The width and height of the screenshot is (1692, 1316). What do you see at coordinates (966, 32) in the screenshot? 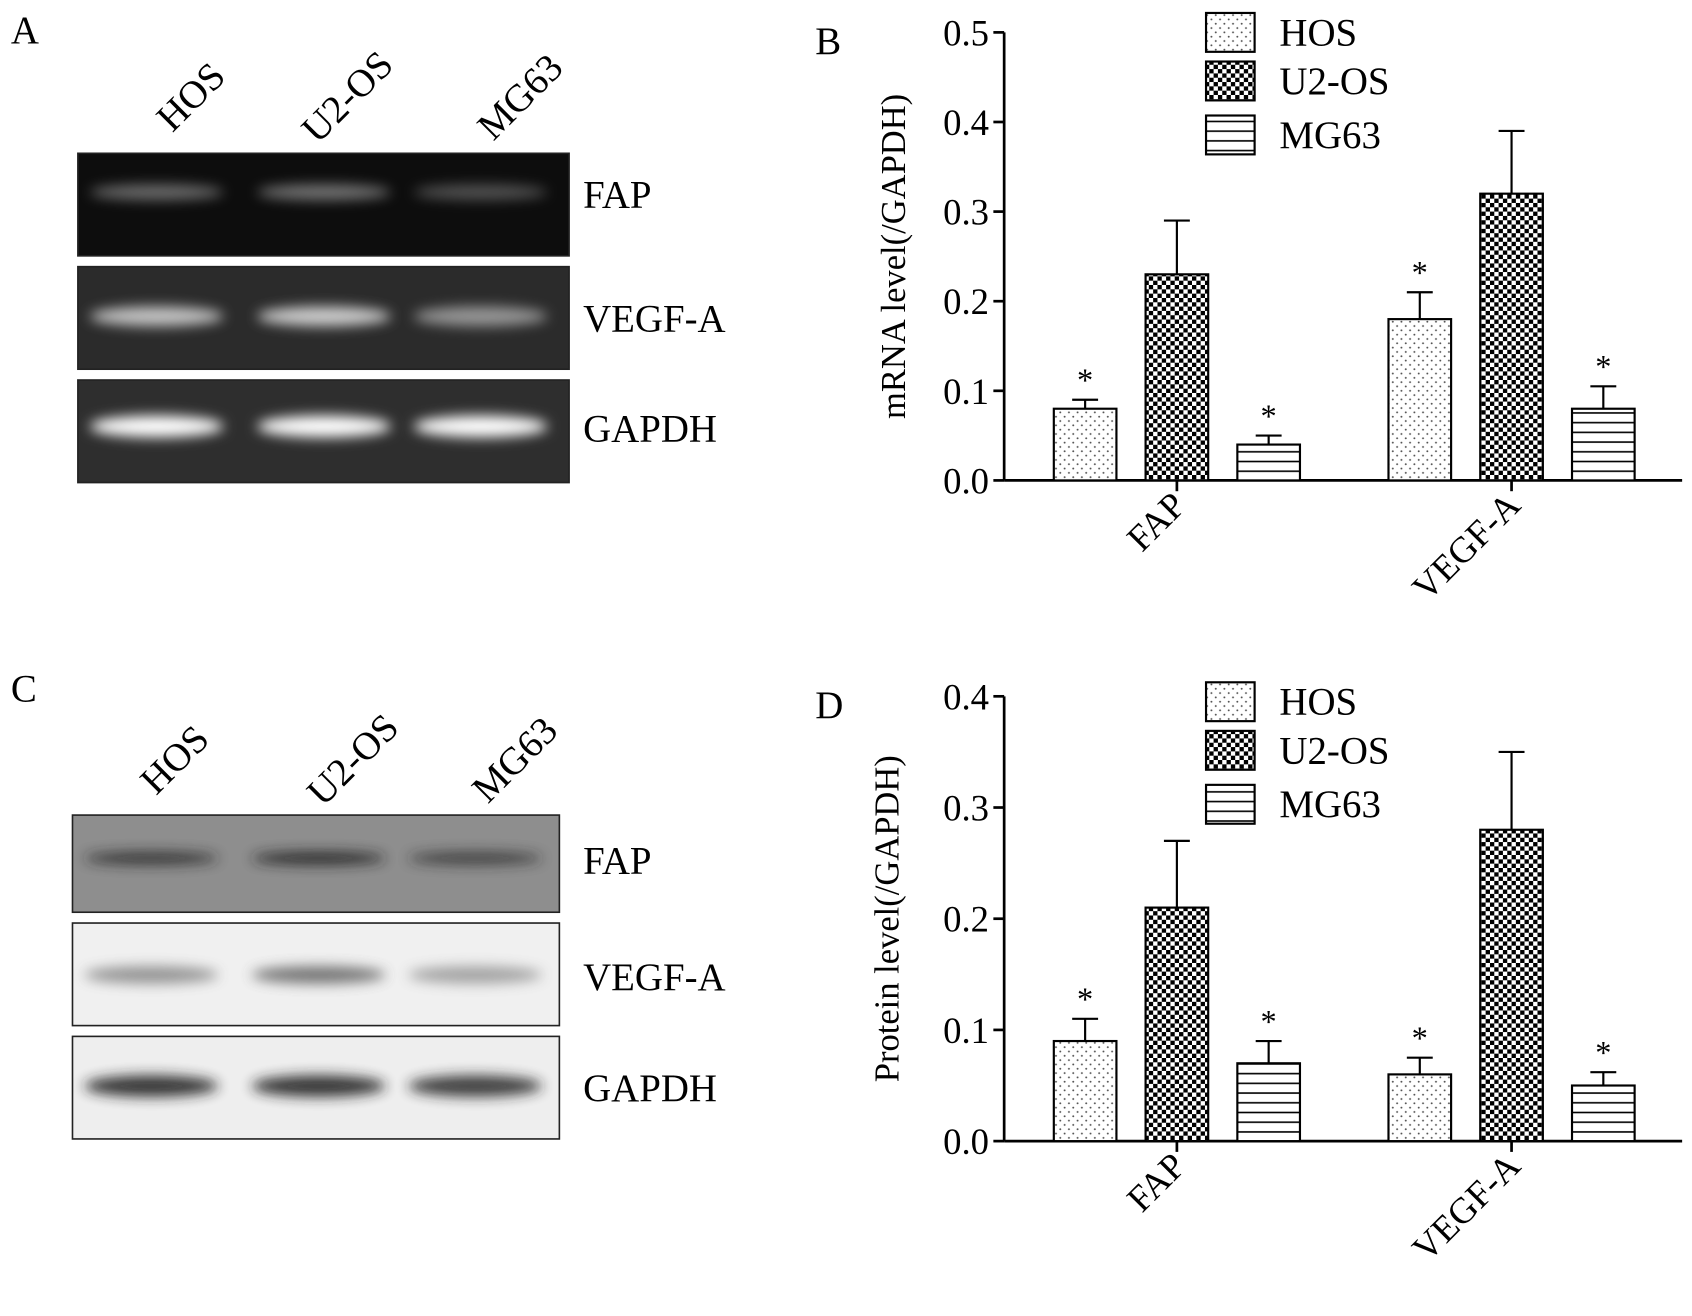
I see `y-tick-label: 0.5` at bounding box center [966, 32].